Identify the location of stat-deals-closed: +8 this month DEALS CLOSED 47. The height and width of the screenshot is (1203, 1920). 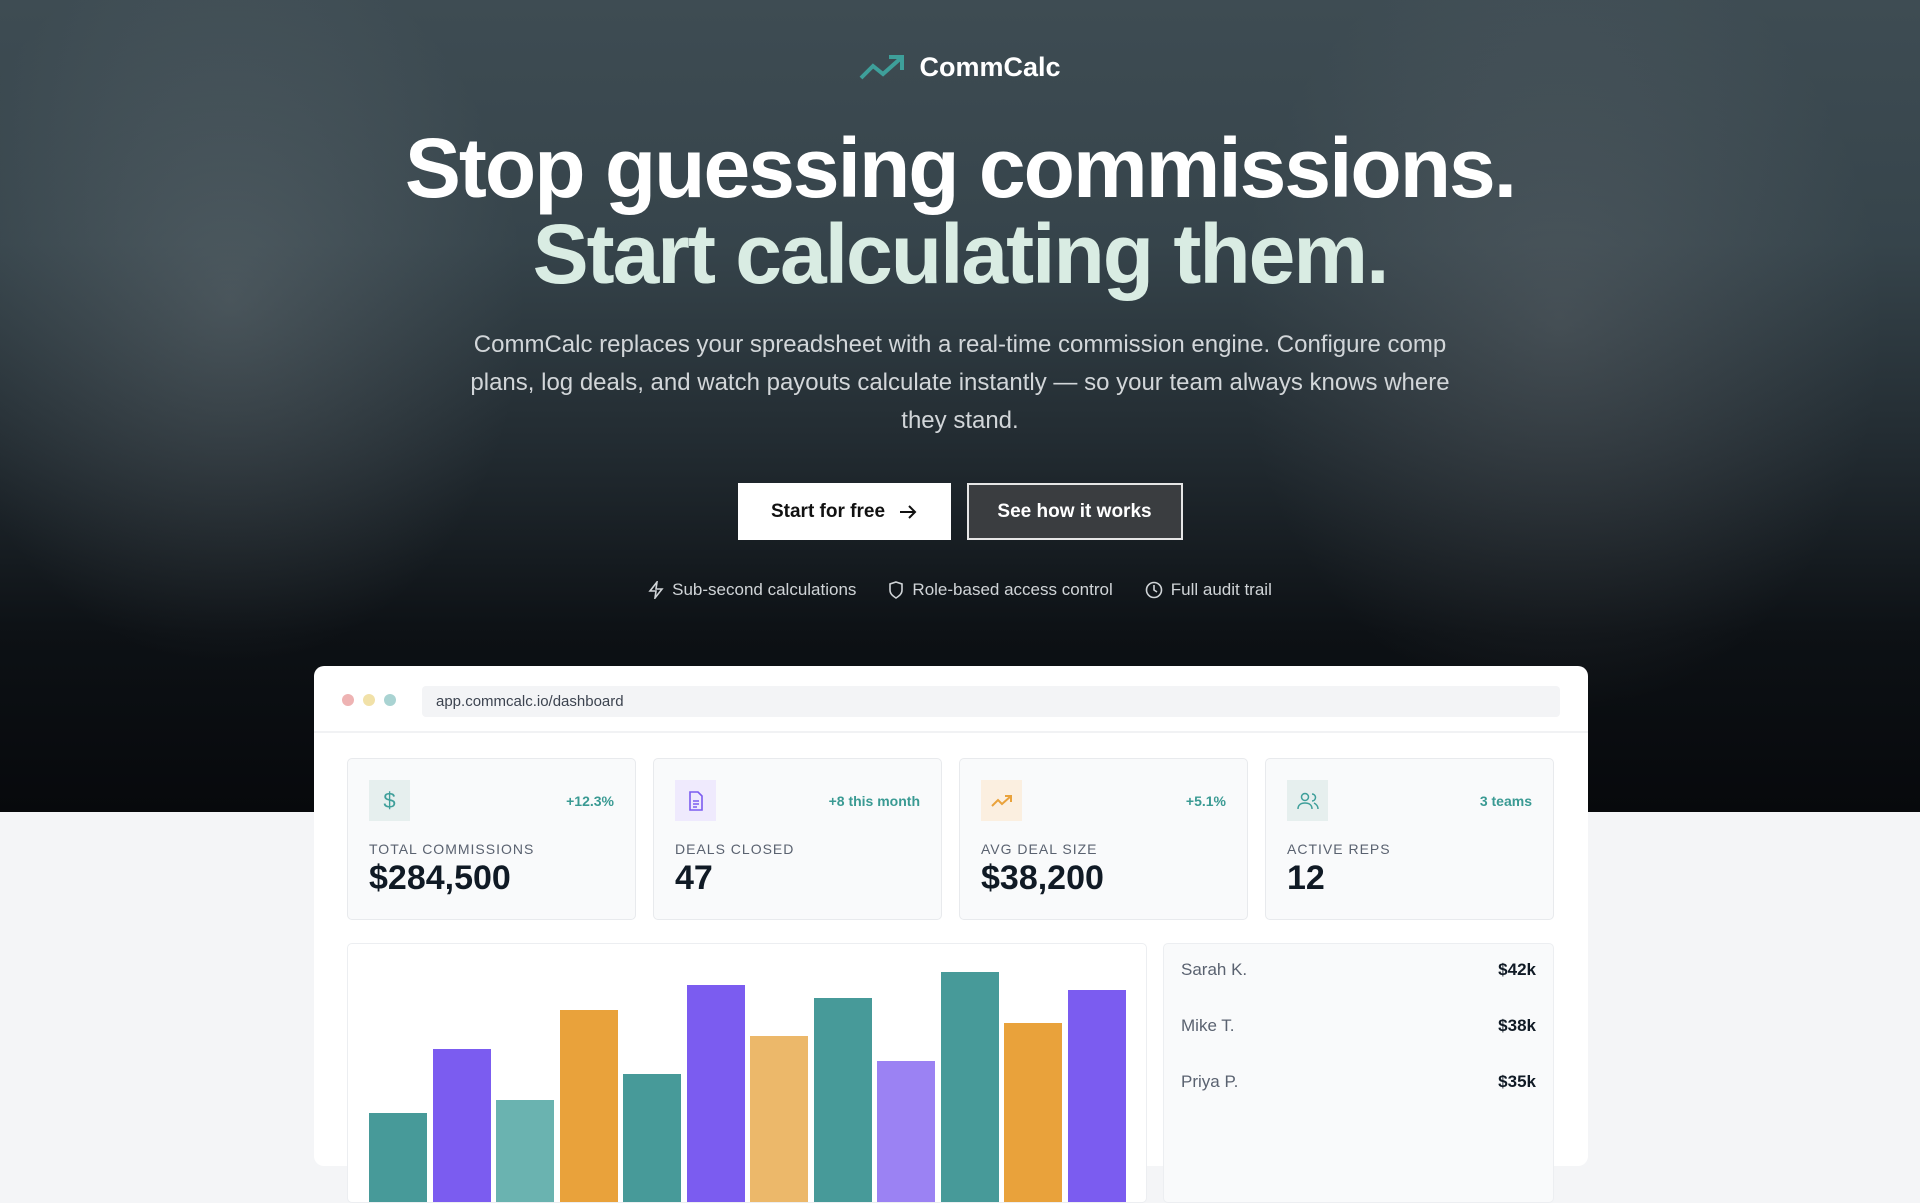
(797, 839).